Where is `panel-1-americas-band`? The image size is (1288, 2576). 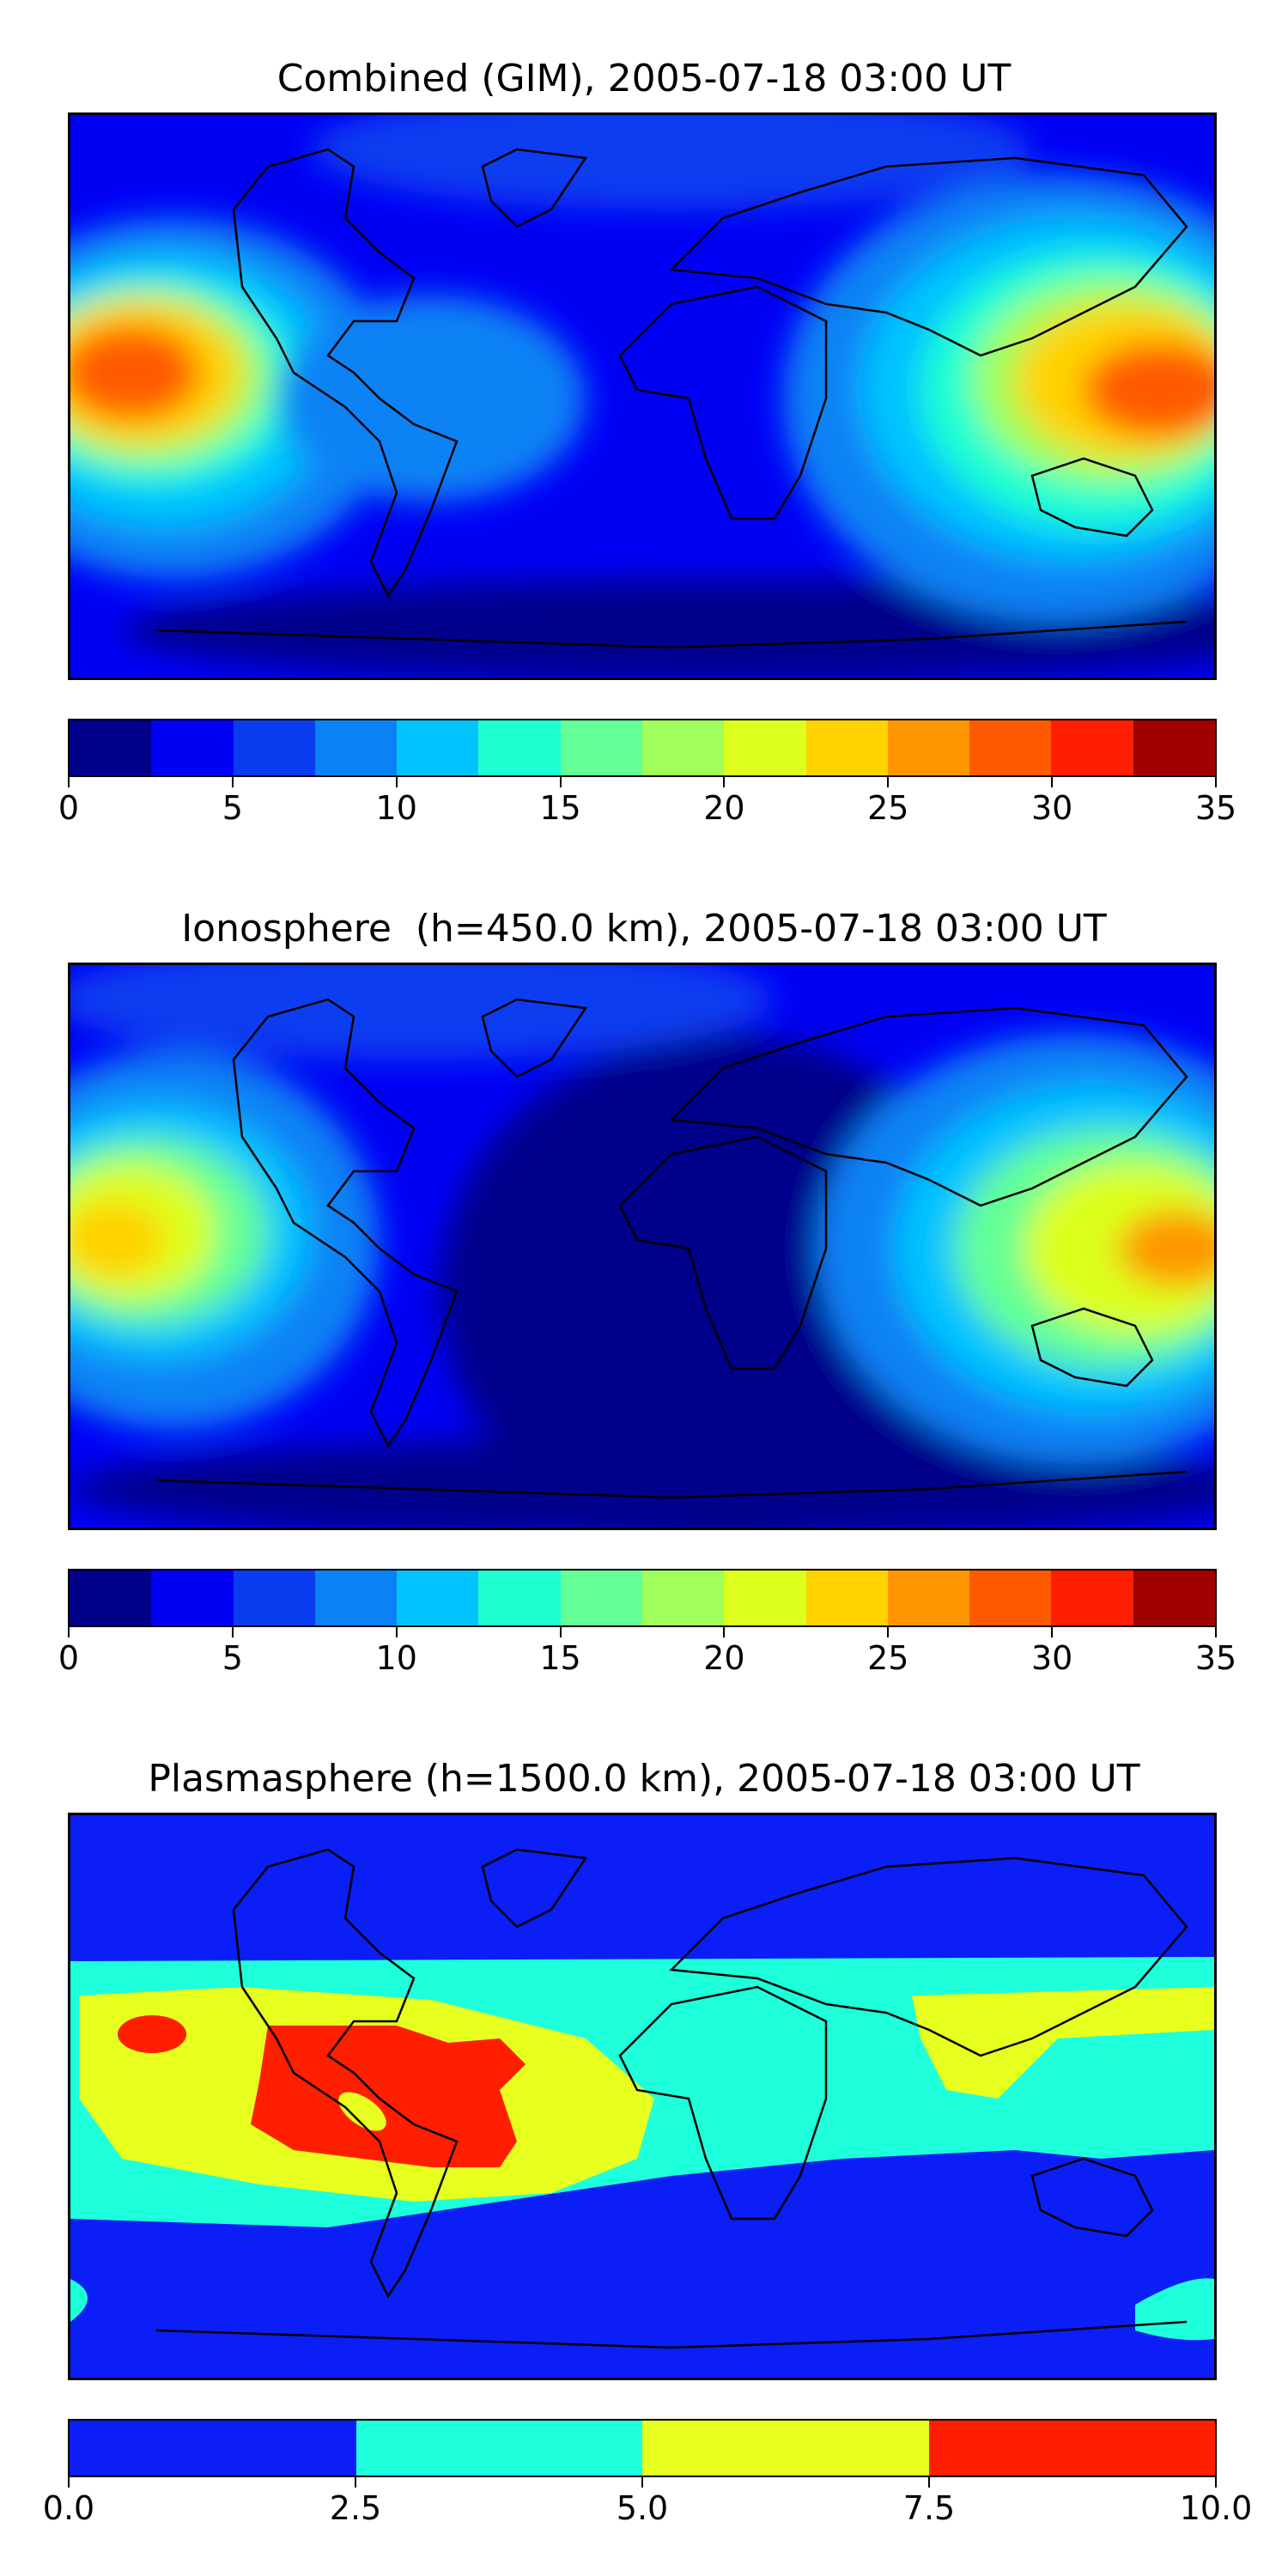
panel-1-americas-band is located at coordinates (431, 398).